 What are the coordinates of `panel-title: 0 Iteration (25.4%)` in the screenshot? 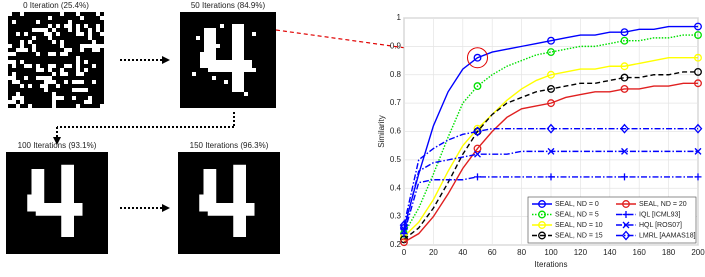 It's located at (56, 5).